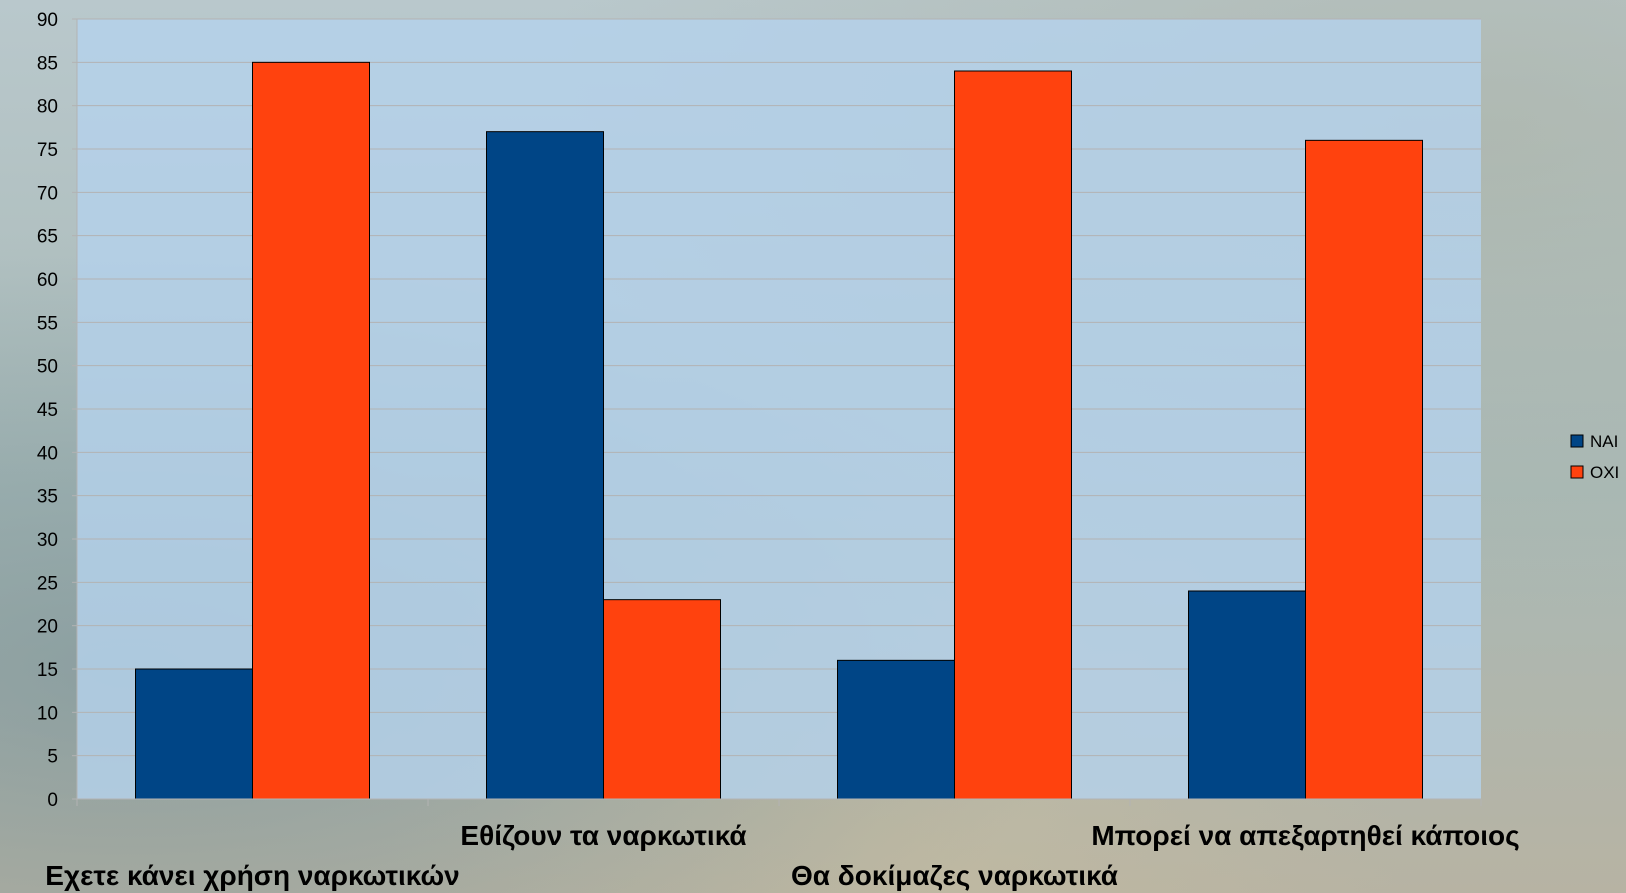 The height and width of the screenshot is (893, 1626). I want to click on y-tick-label: 5, so click(52, 757).